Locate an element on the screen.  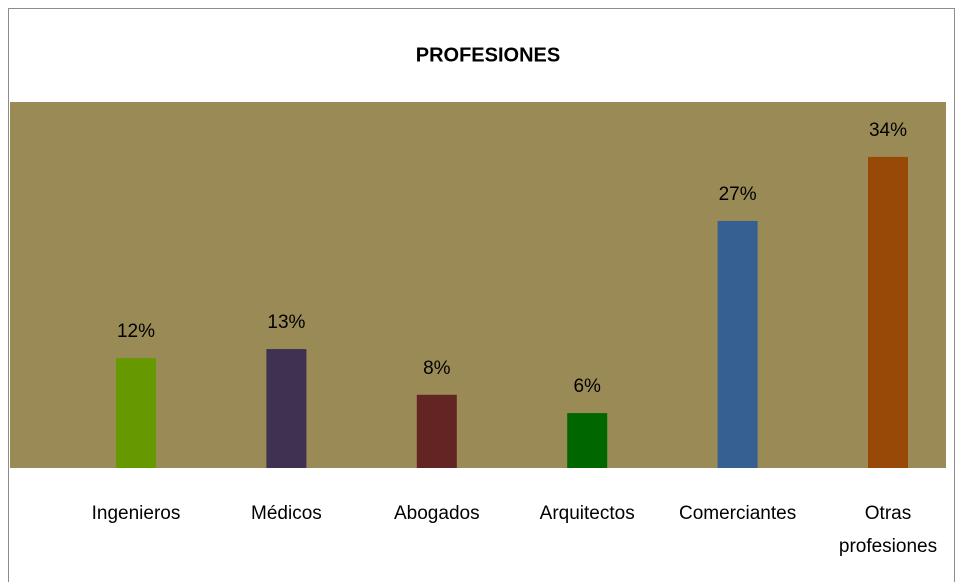
x-tick-label: Comerciantes is located at coordinates (737, 513).